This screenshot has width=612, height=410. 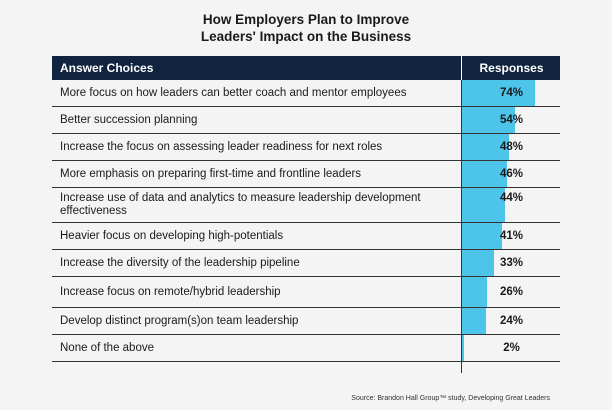 What do you see at coordinates (511, 198) in the screenshot?
I see `response-value: 44%` at bounding box center [511, 198].